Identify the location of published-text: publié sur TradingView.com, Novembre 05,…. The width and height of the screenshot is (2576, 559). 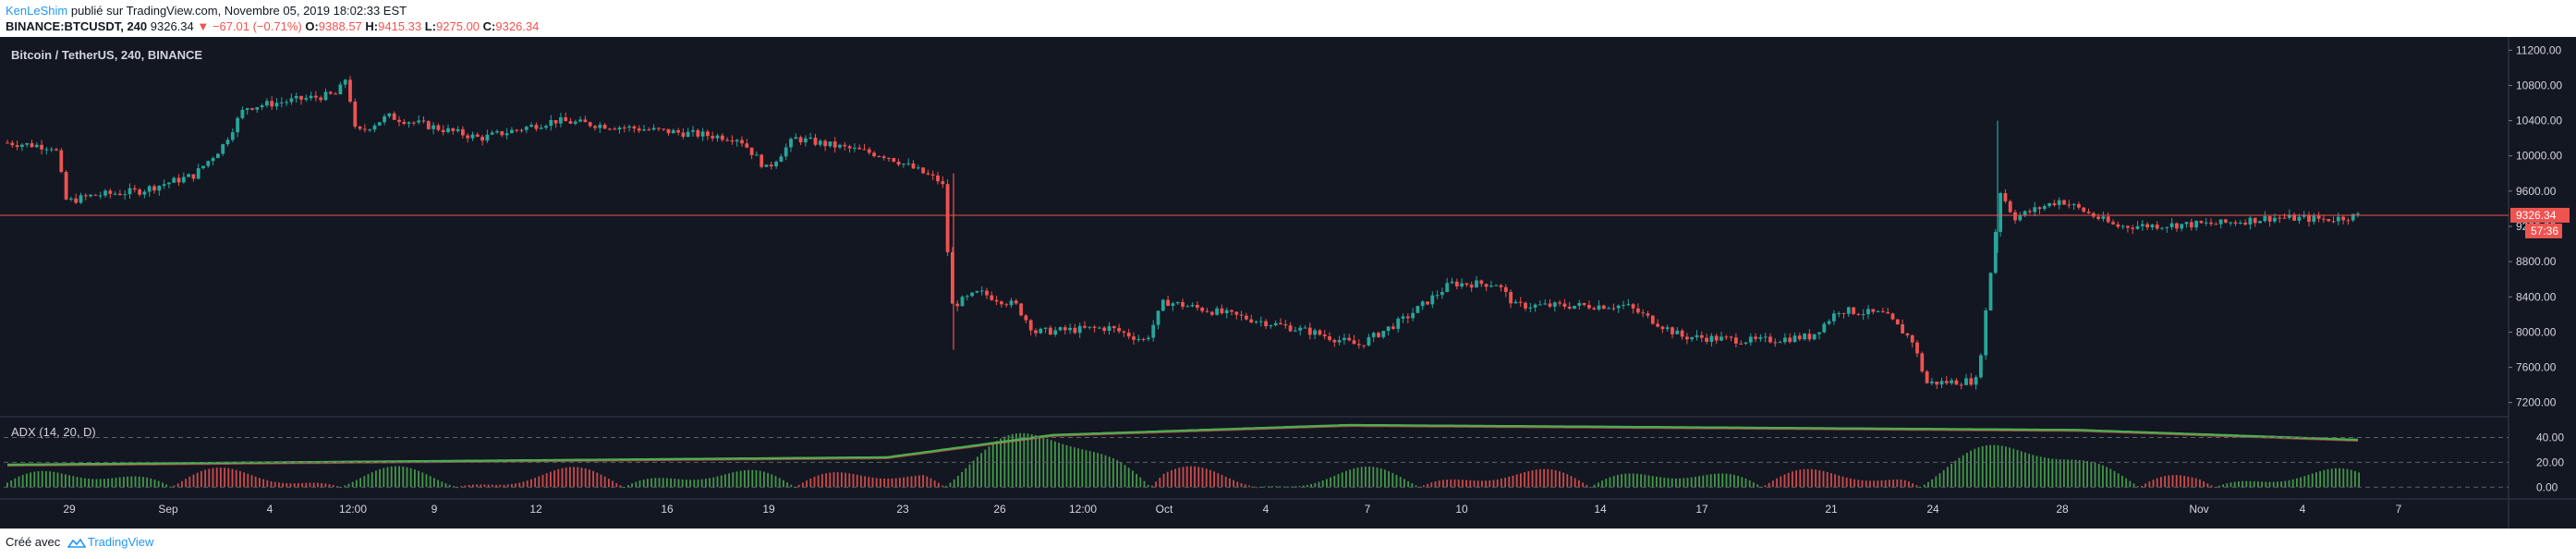
(238, 11).